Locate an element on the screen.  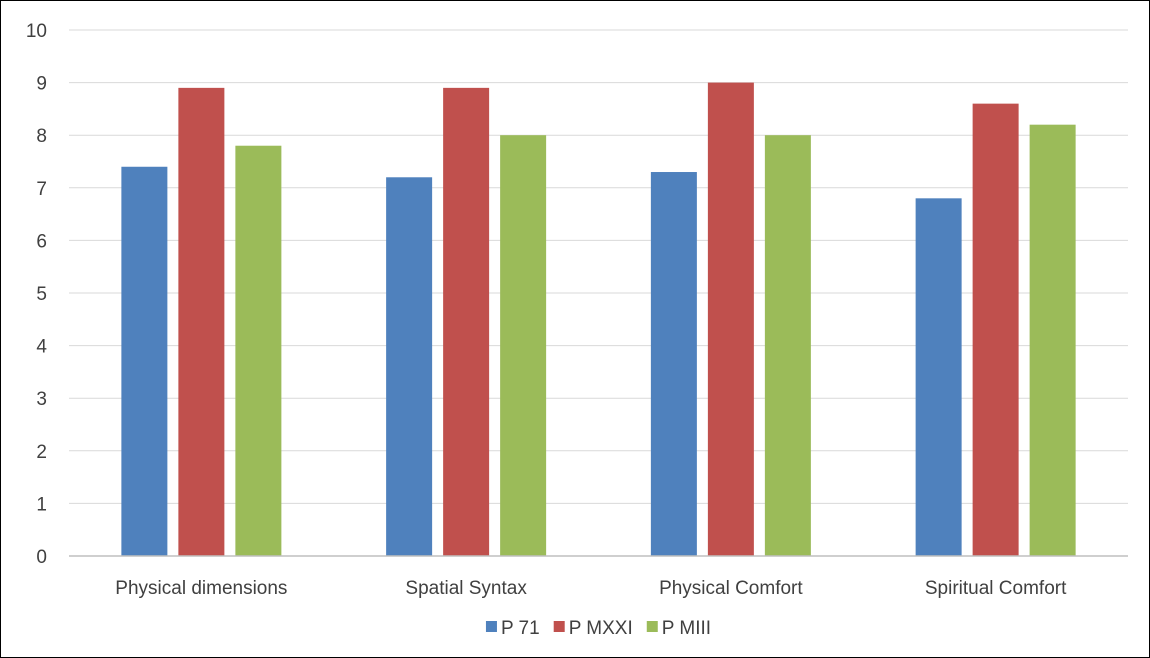
x-category-label: Physical Comfort is located at coordinates (731, 588).